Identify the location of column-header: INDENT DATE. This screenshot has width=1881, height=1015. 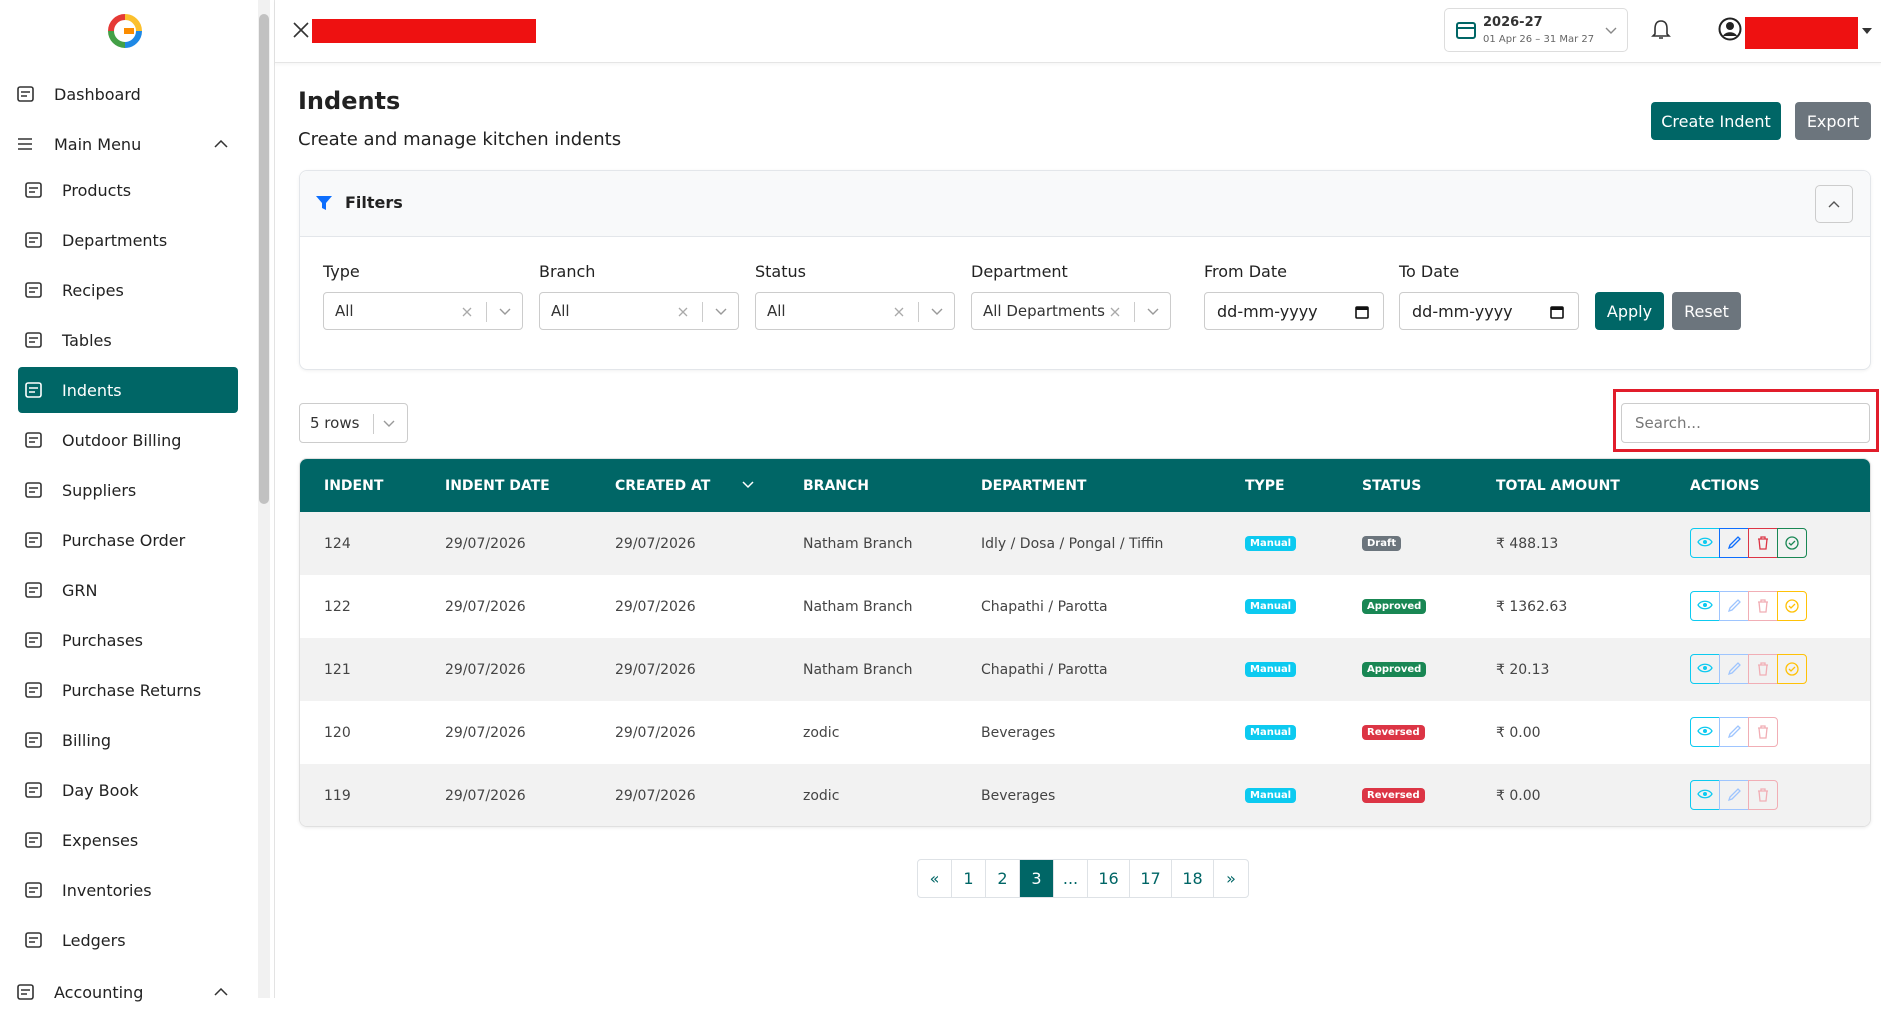
(497, 485).